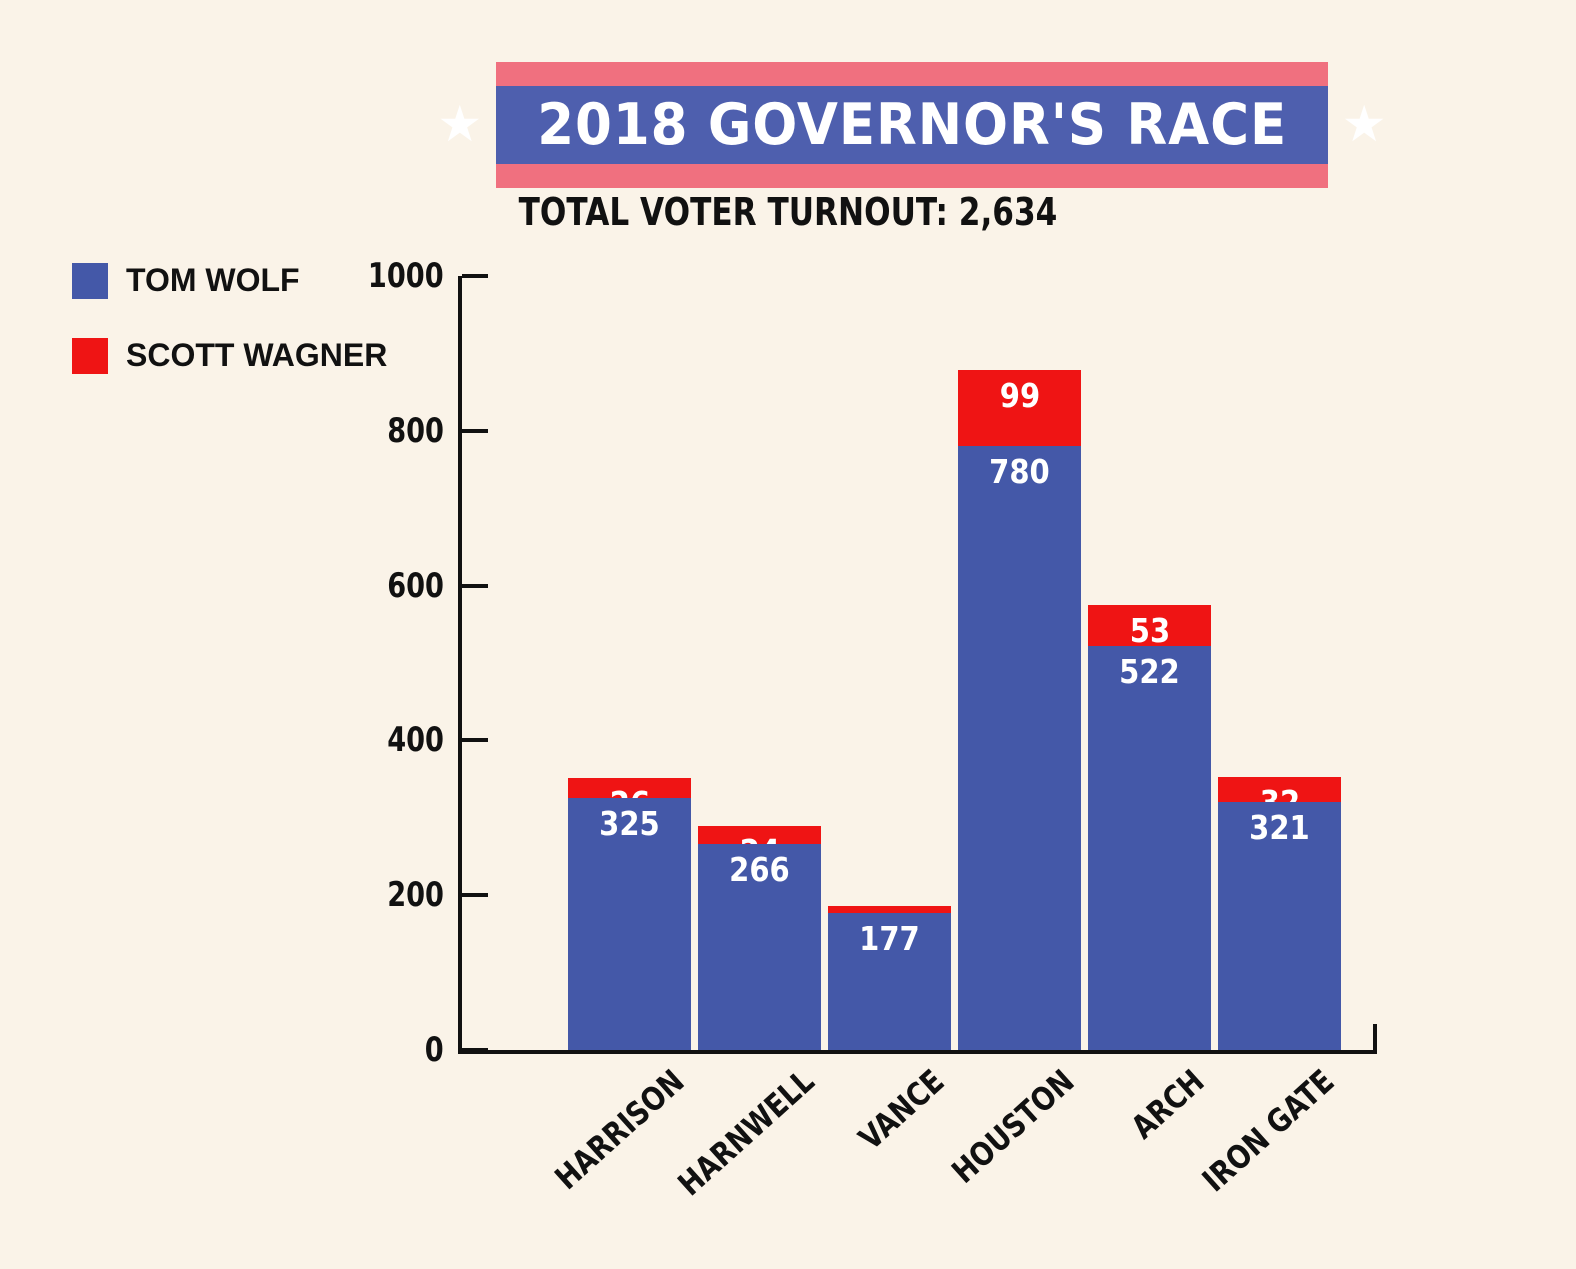 Image resolution: width=1576 pixels, height=1269 pixels. I want to click on y-axis-tick-label: 200, so click(415, 895).